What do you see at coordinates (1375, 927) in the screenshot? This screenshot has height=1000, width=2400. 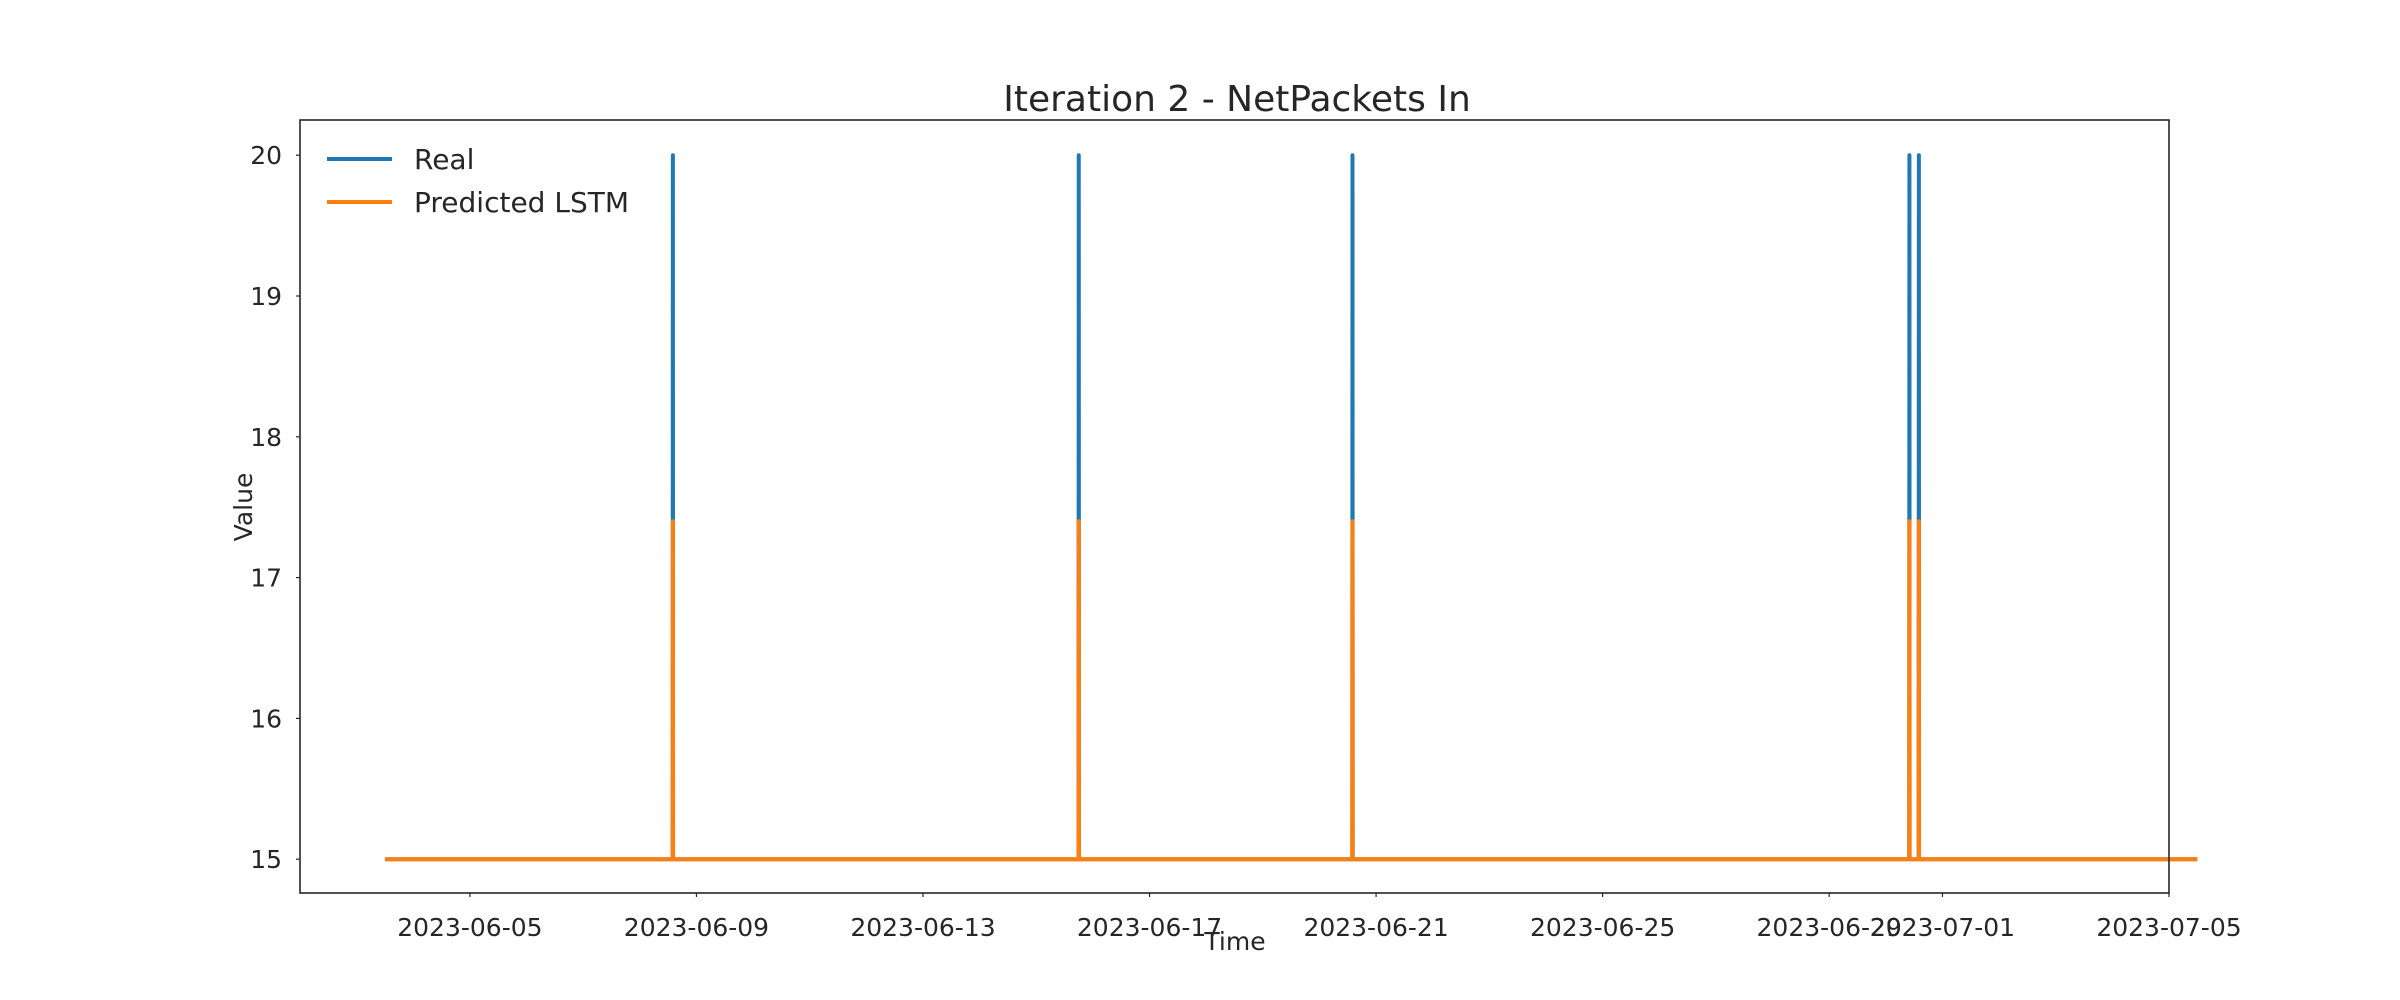 I see `x-tick-label: 2023-06-21` at bounding box center [1375, 927].